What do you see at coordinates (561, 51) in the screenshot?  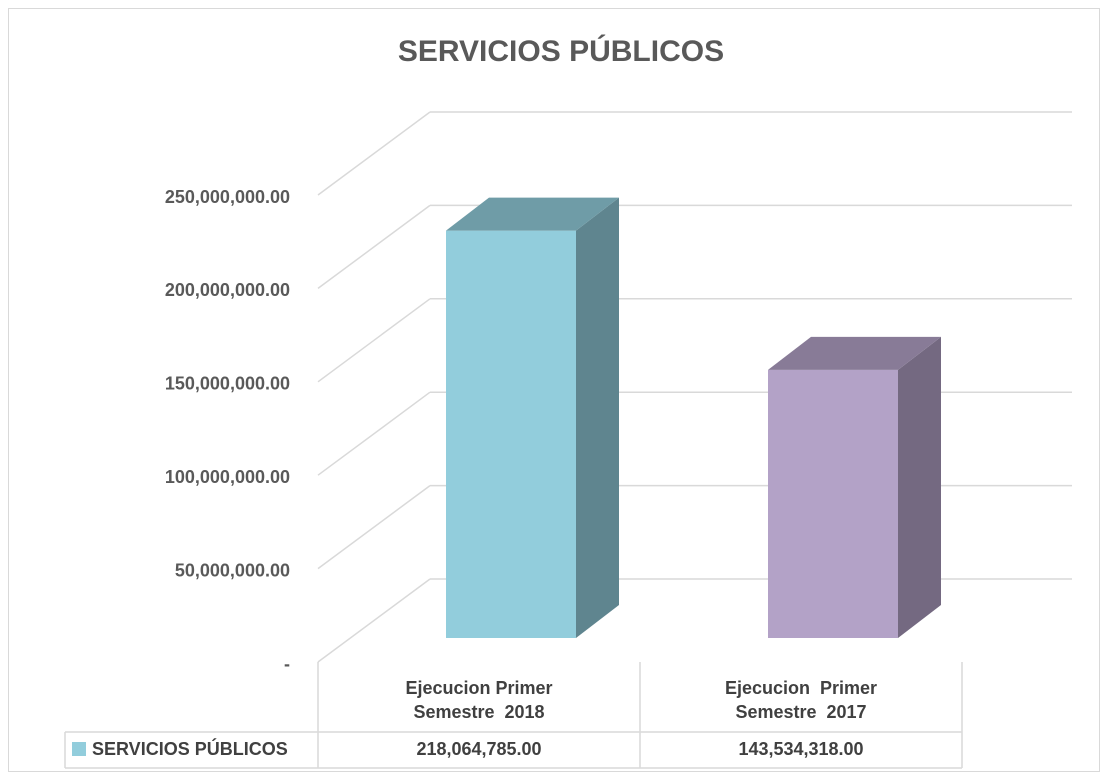 I see `chart-title: SERVICIOS PÚBLICOS` at bounding box center [561, 51].